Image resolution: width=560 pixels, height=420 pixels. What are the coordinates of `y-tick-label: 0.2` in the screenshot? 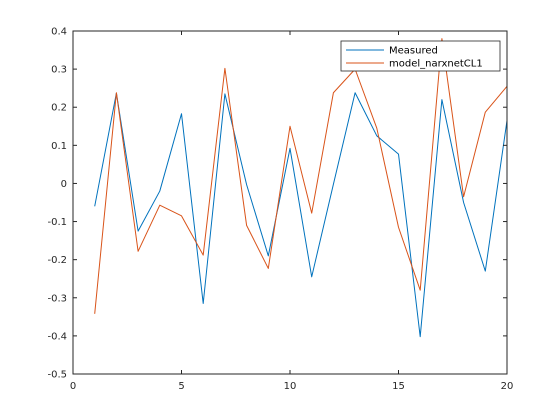 It's located at (59, 108).